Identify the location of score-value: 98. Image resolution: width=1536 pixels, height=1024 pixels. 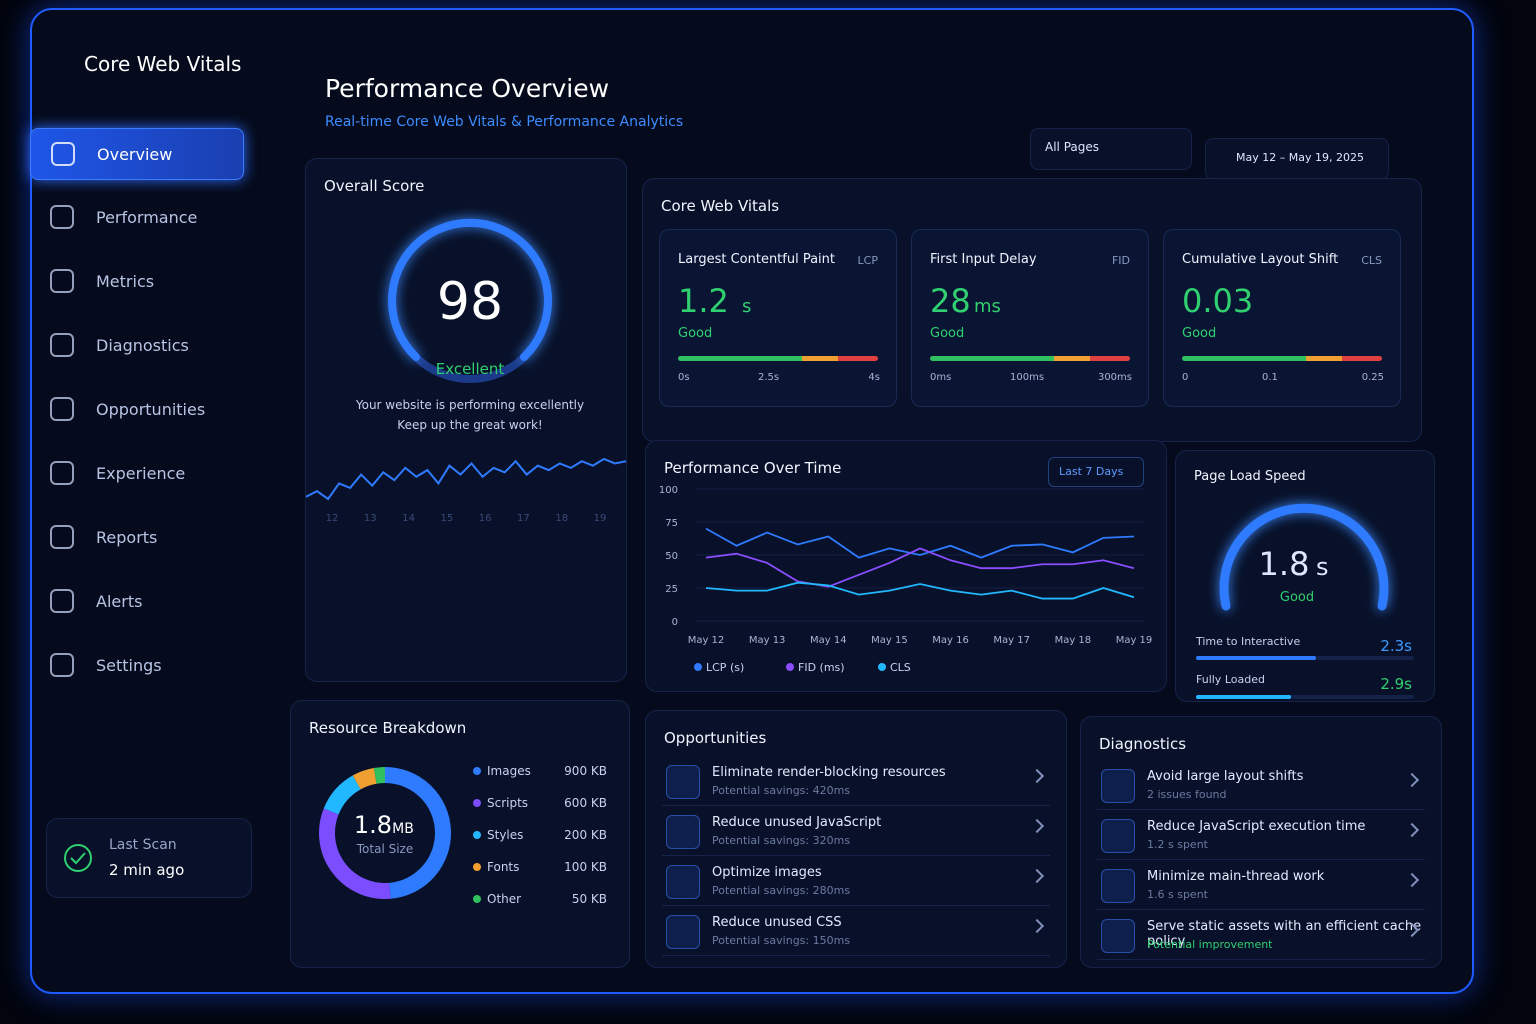
(470, 302).